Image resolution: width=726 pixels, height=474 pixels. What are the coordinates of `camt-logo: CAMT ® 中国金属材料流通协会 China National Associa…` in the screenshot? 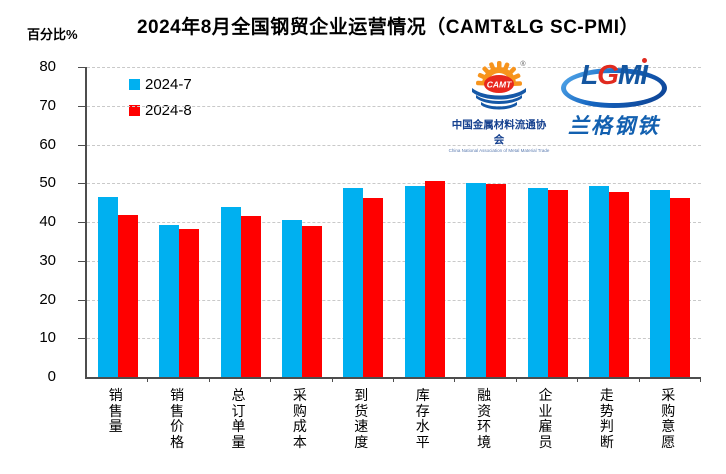 It's located at (499, 105).